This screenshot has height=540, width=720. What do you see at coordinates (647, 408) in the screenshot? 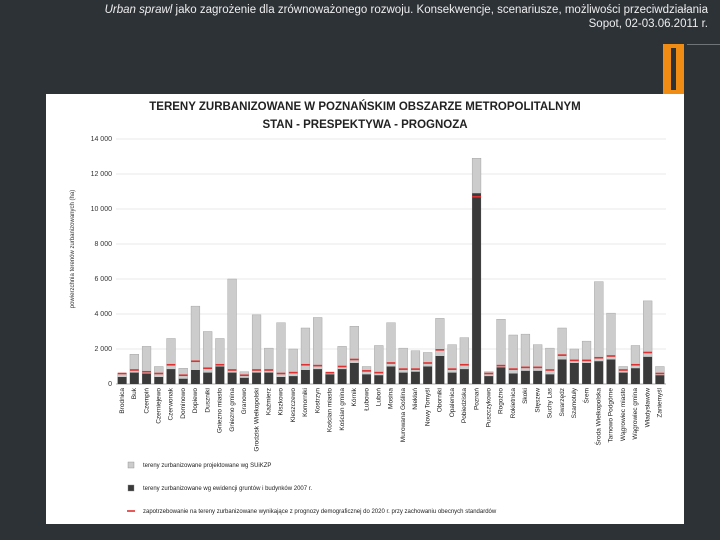
I see `x-tick-label: Władysławów` at bounding box center [647, 408].